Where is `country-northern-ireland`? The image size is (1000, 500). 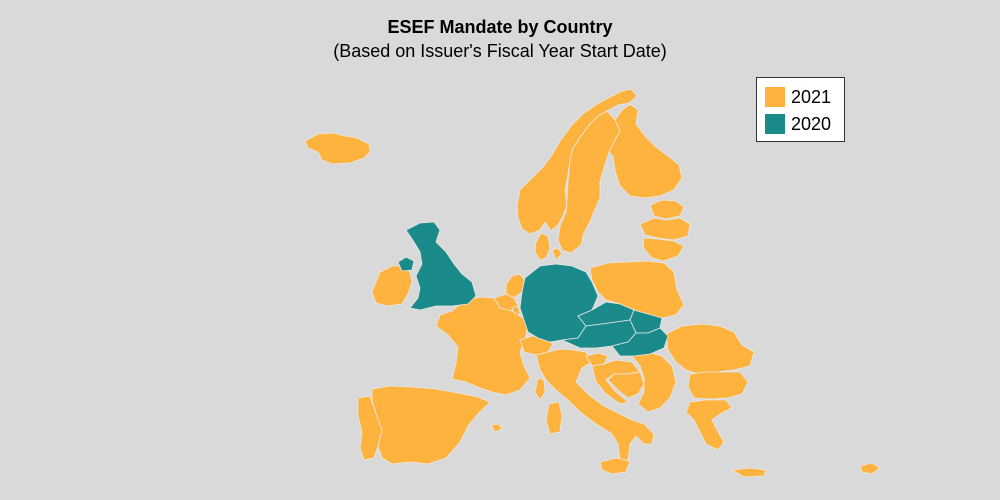 country-northern-ireland is located at coordinates (406, 264).